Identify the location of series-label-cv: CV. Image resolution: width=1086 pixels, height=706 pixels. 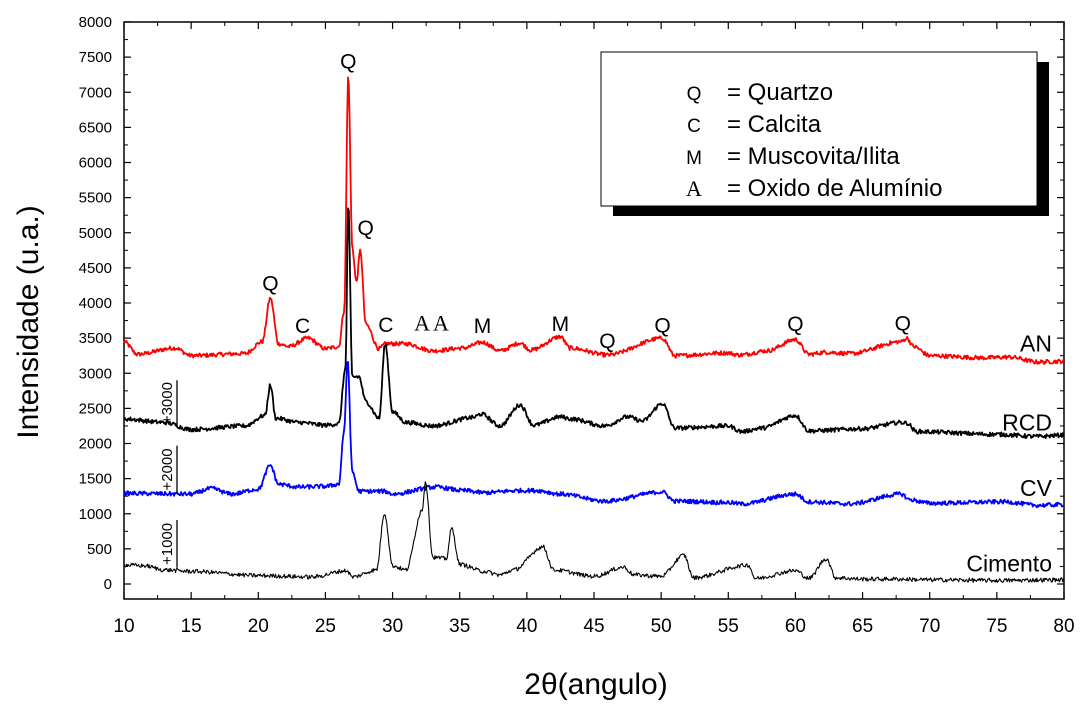
(1036, 488).